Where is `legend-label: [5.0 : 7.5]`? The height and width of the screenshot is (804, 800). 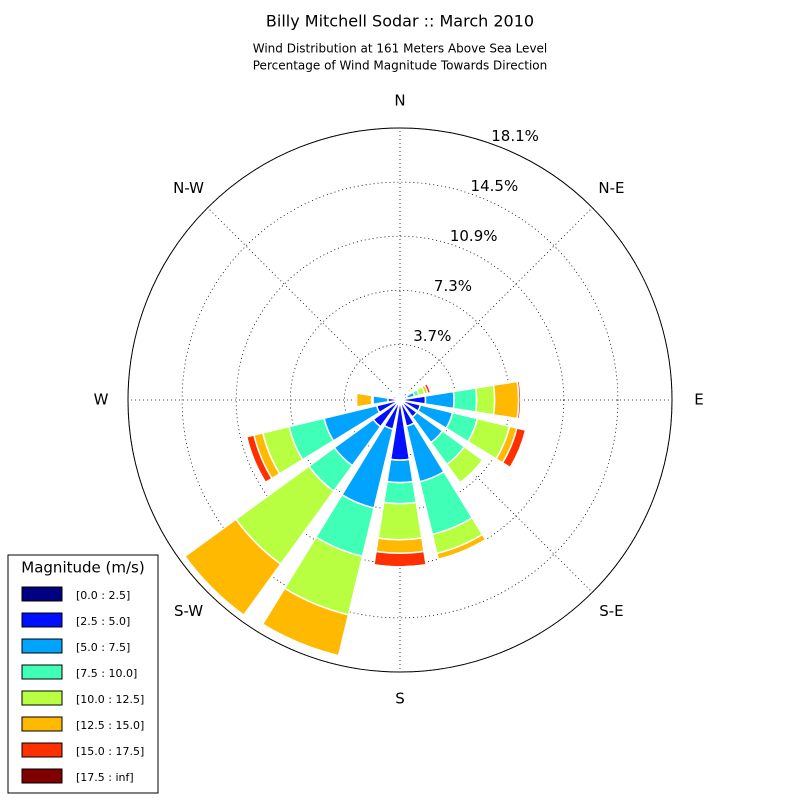
legend-label: [5.0 : 7.5] is located at coordinates (103, 647).